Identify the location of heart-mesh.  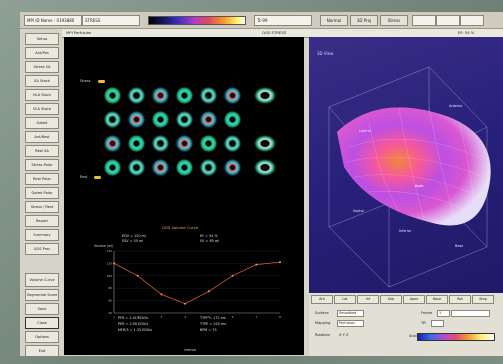
(415, 163).